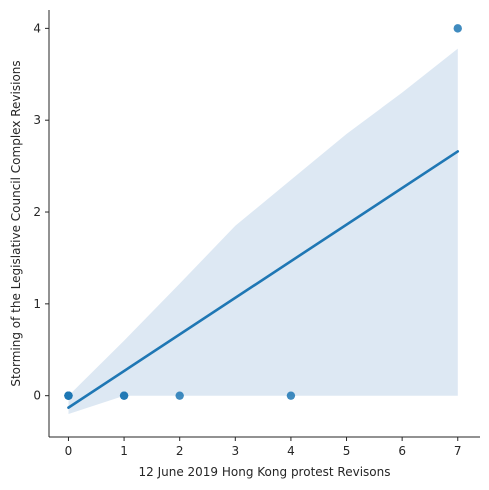  Describe the element at coordinates (235, 451) in the screenshot. I see `x-tick-label: 3` at that location.